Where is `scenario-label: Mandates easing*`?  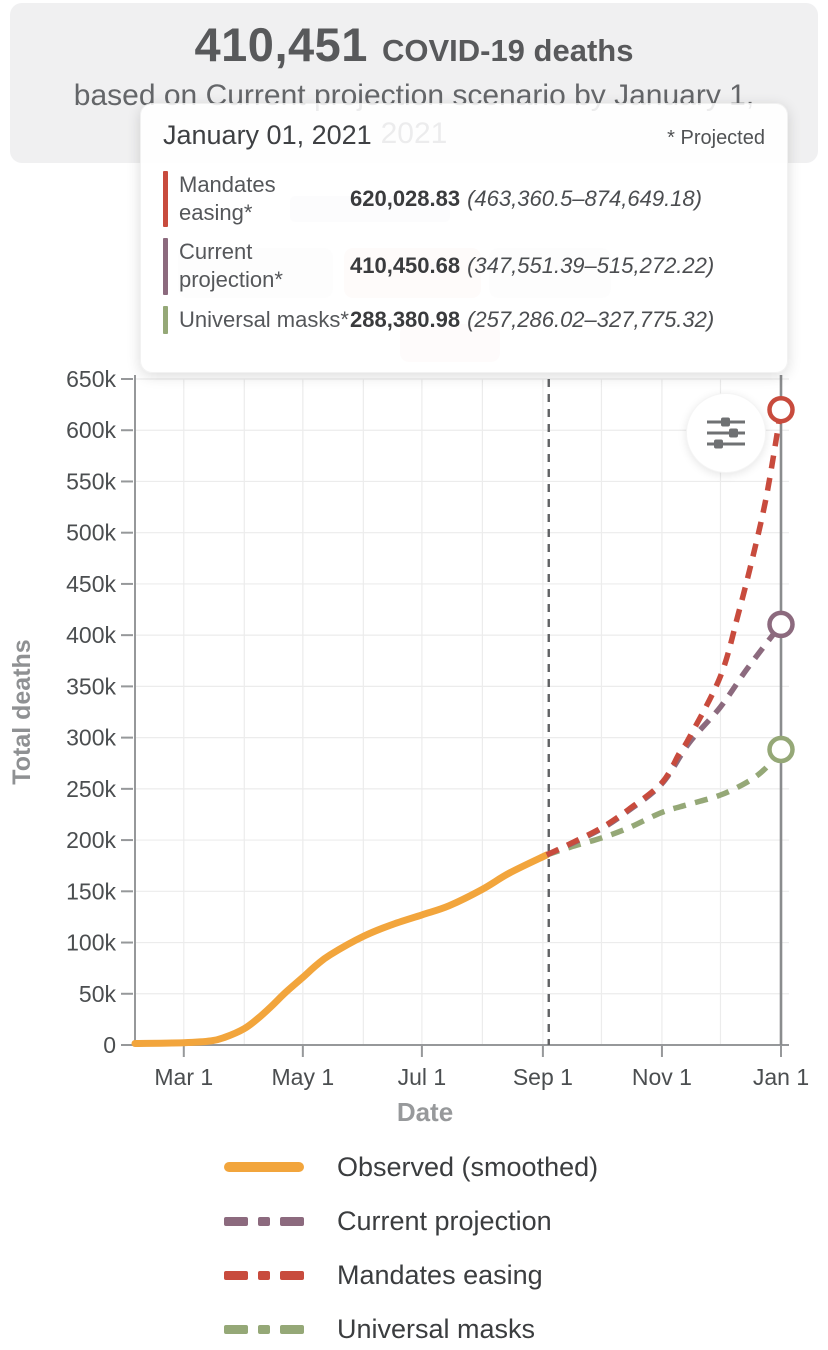 scenario-label: Mandates easing* is located at coordinates (227, 199).